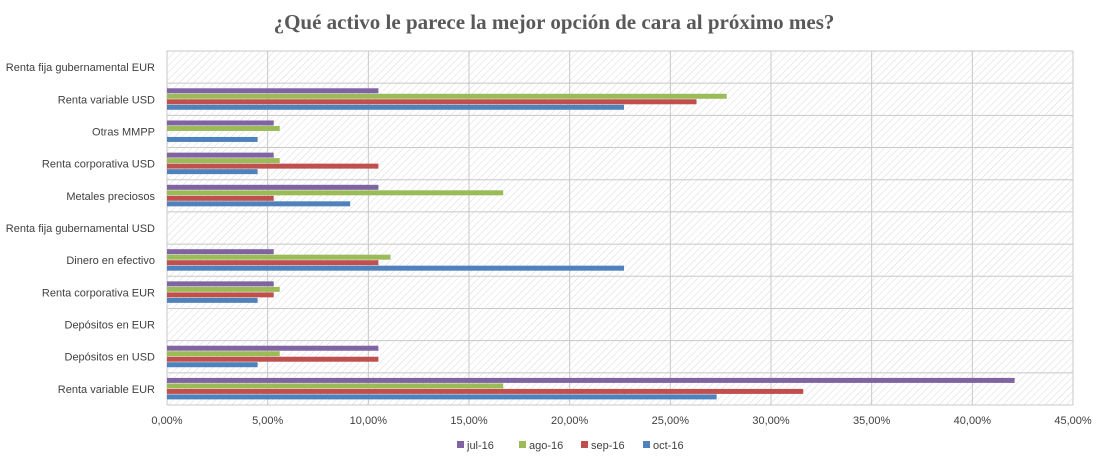 The width and height of the screenshot is (1108, 469). I want to click on category-label: Renta variable USD, so click(106, 100).